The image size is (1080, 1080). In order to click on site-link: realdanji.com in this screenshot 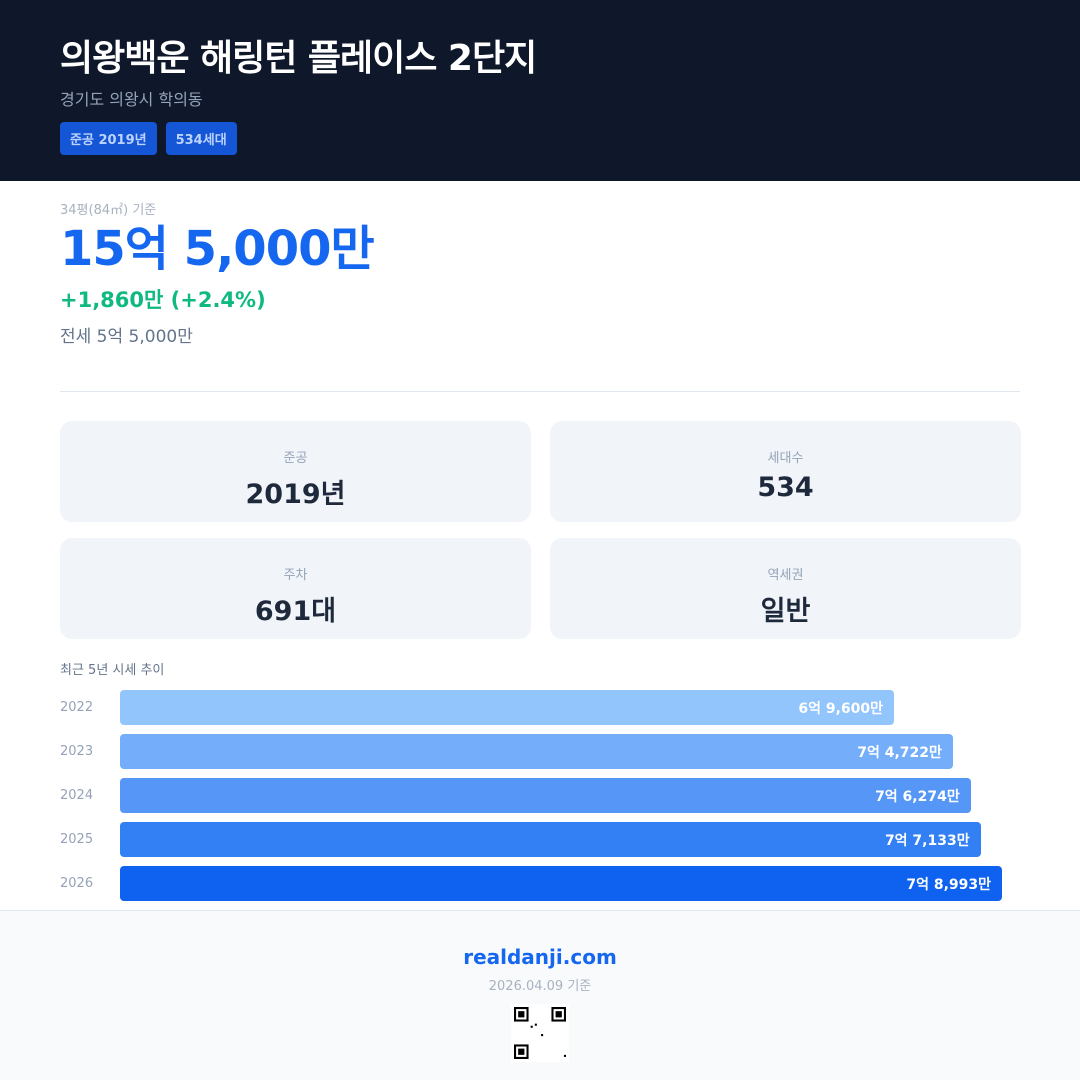, I will do `click(540, 957)`.